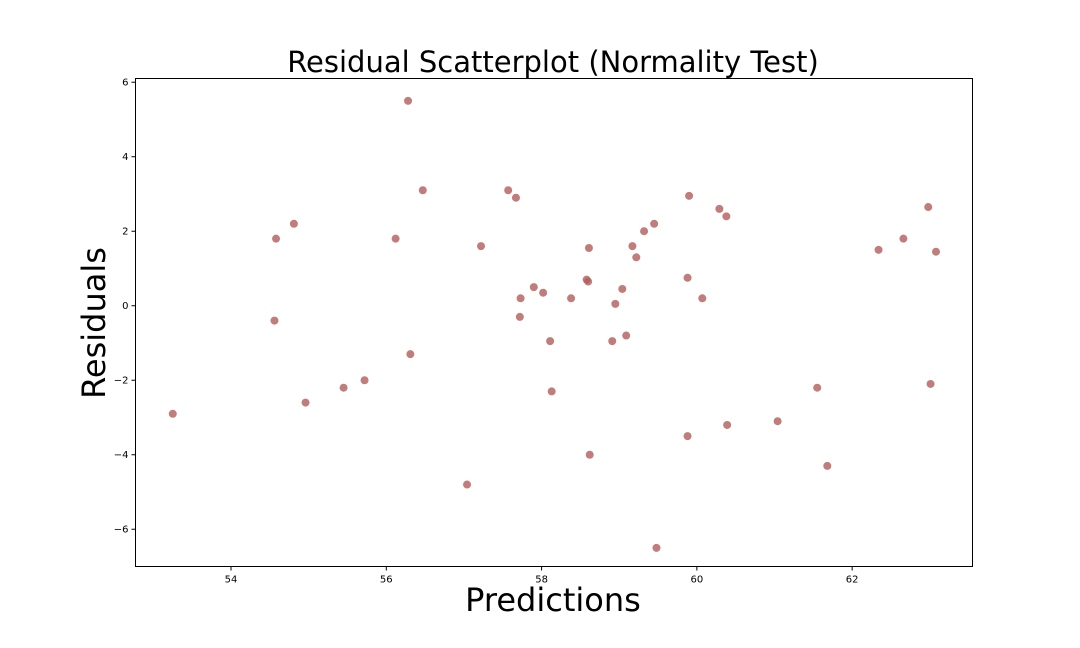  I want to click on chart-title: Residual Scatterplot (Normality Test), so click(553, 62).